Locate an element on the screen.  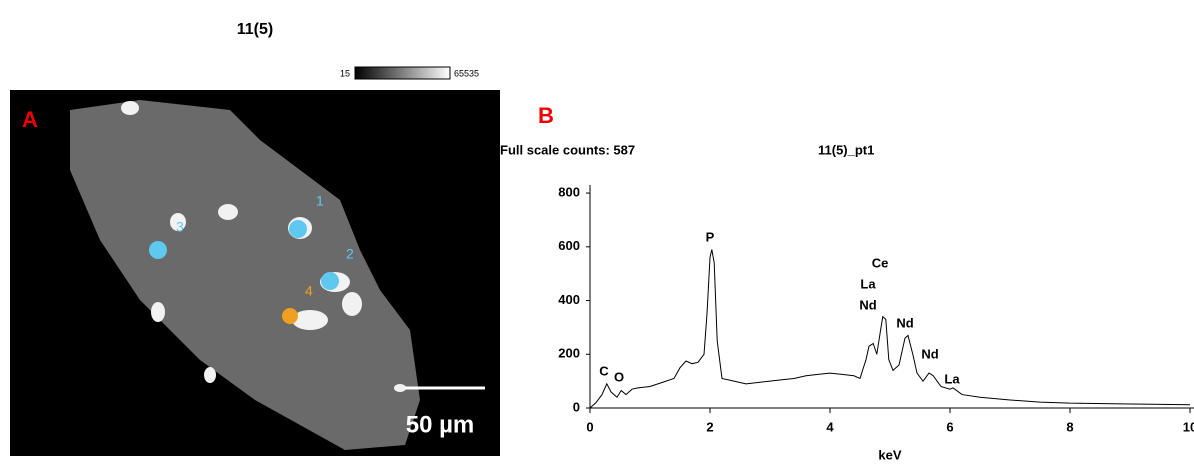
scale-max: 65535 is located at coordinates (466, 73).